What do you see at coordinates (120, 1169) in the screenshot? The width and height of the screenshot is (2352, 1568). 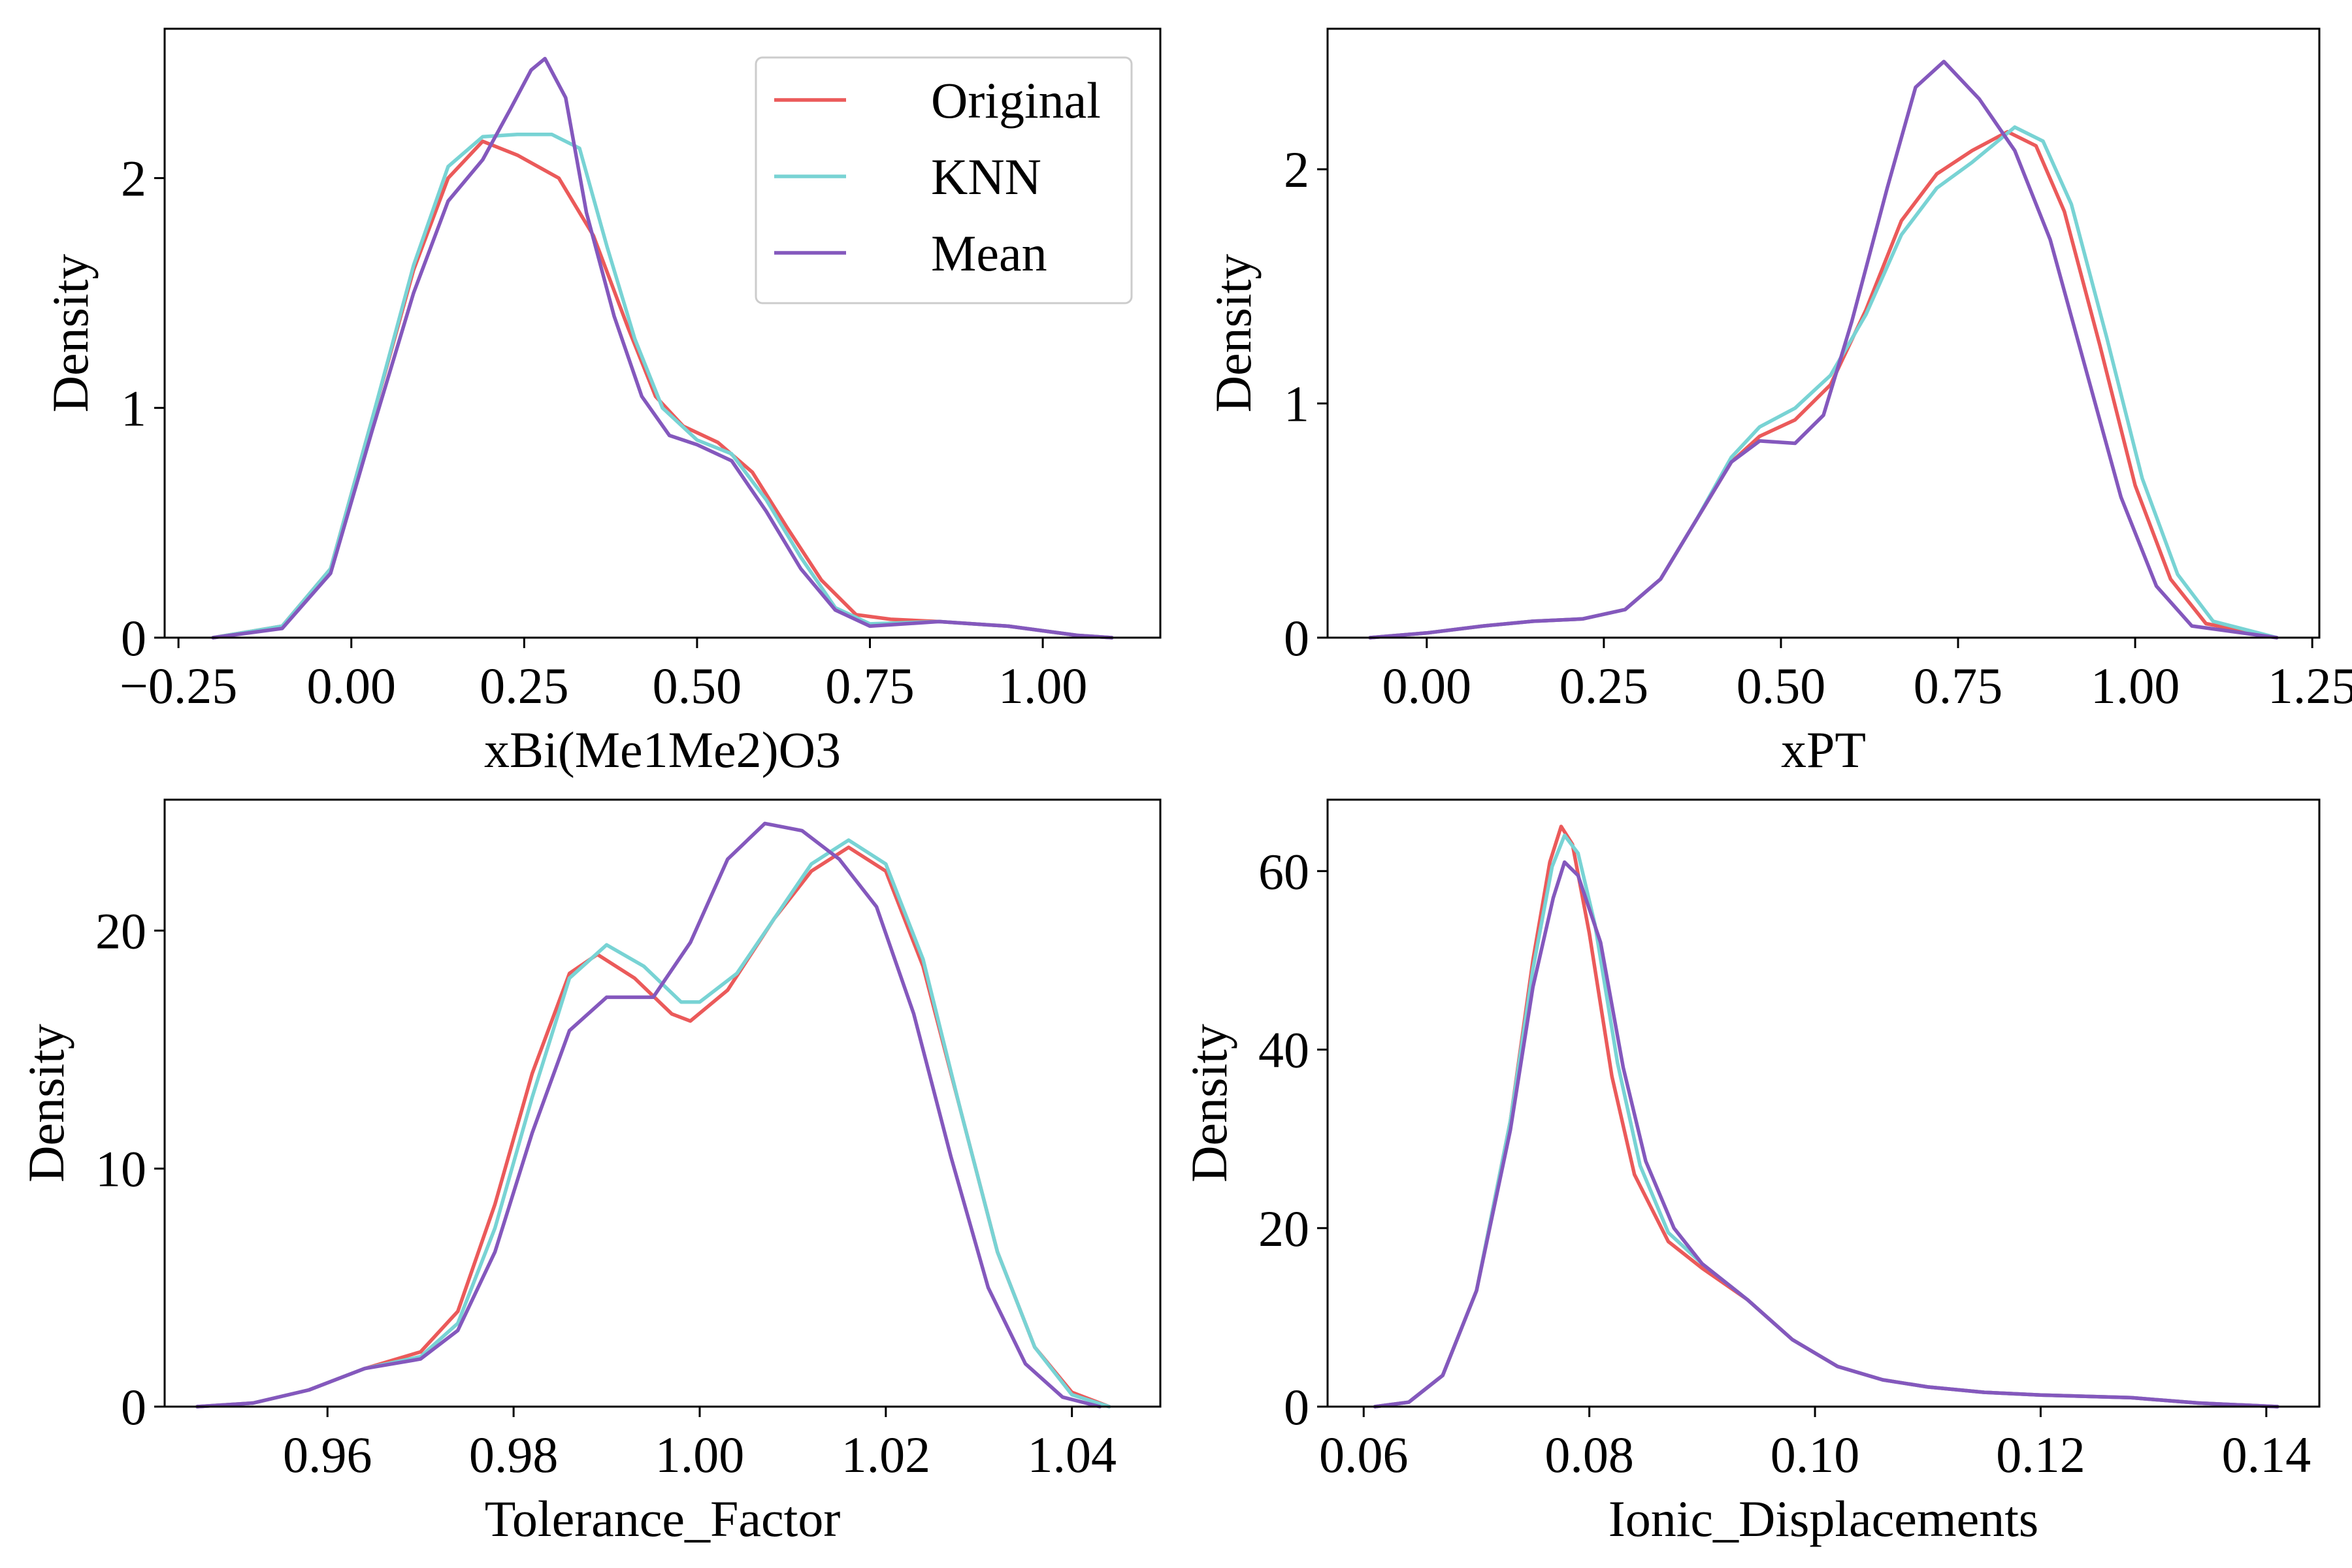 I see `y-tick-label: 10` at bounding box center [120, 1169].